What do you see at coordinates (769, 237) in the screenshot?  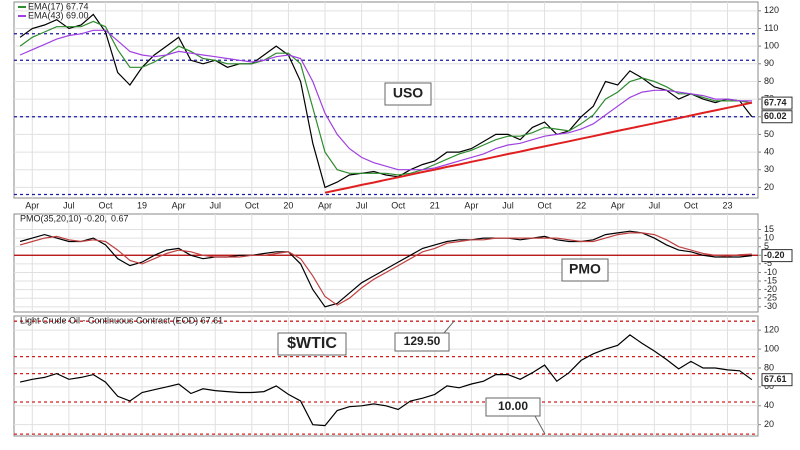 I see `y-tick-label: 10` at bounding box center [769, 237].